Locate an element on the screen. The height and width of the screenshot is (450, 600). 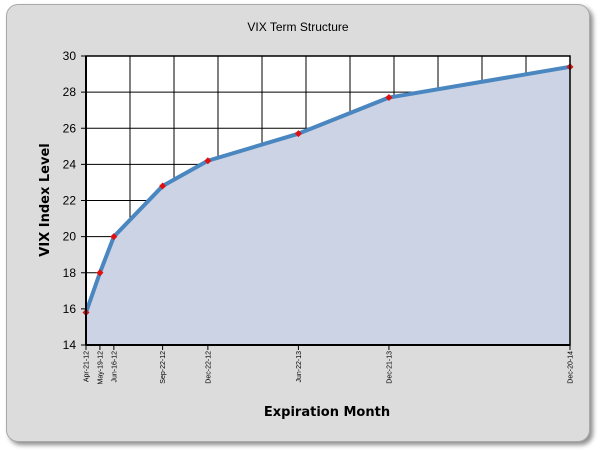
x-tick-label: Dec-21-13 is located at coordinates (389, 367).